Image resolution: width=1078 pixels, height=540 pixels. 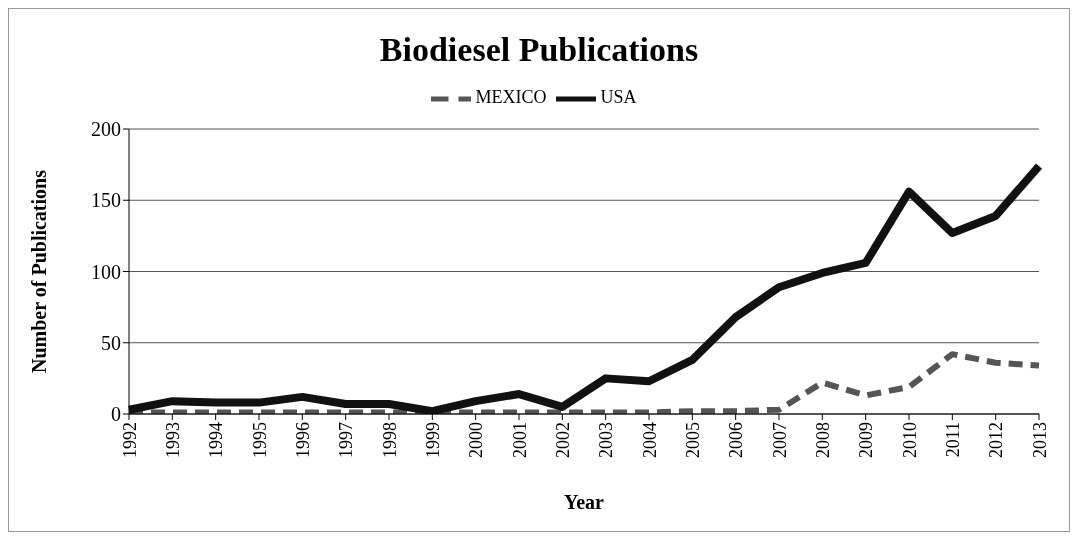 What do you see at coordinates (1039, 440) in the screenshot?
I see `x-tick-label: 2013` at bounding box center [1039, 440].